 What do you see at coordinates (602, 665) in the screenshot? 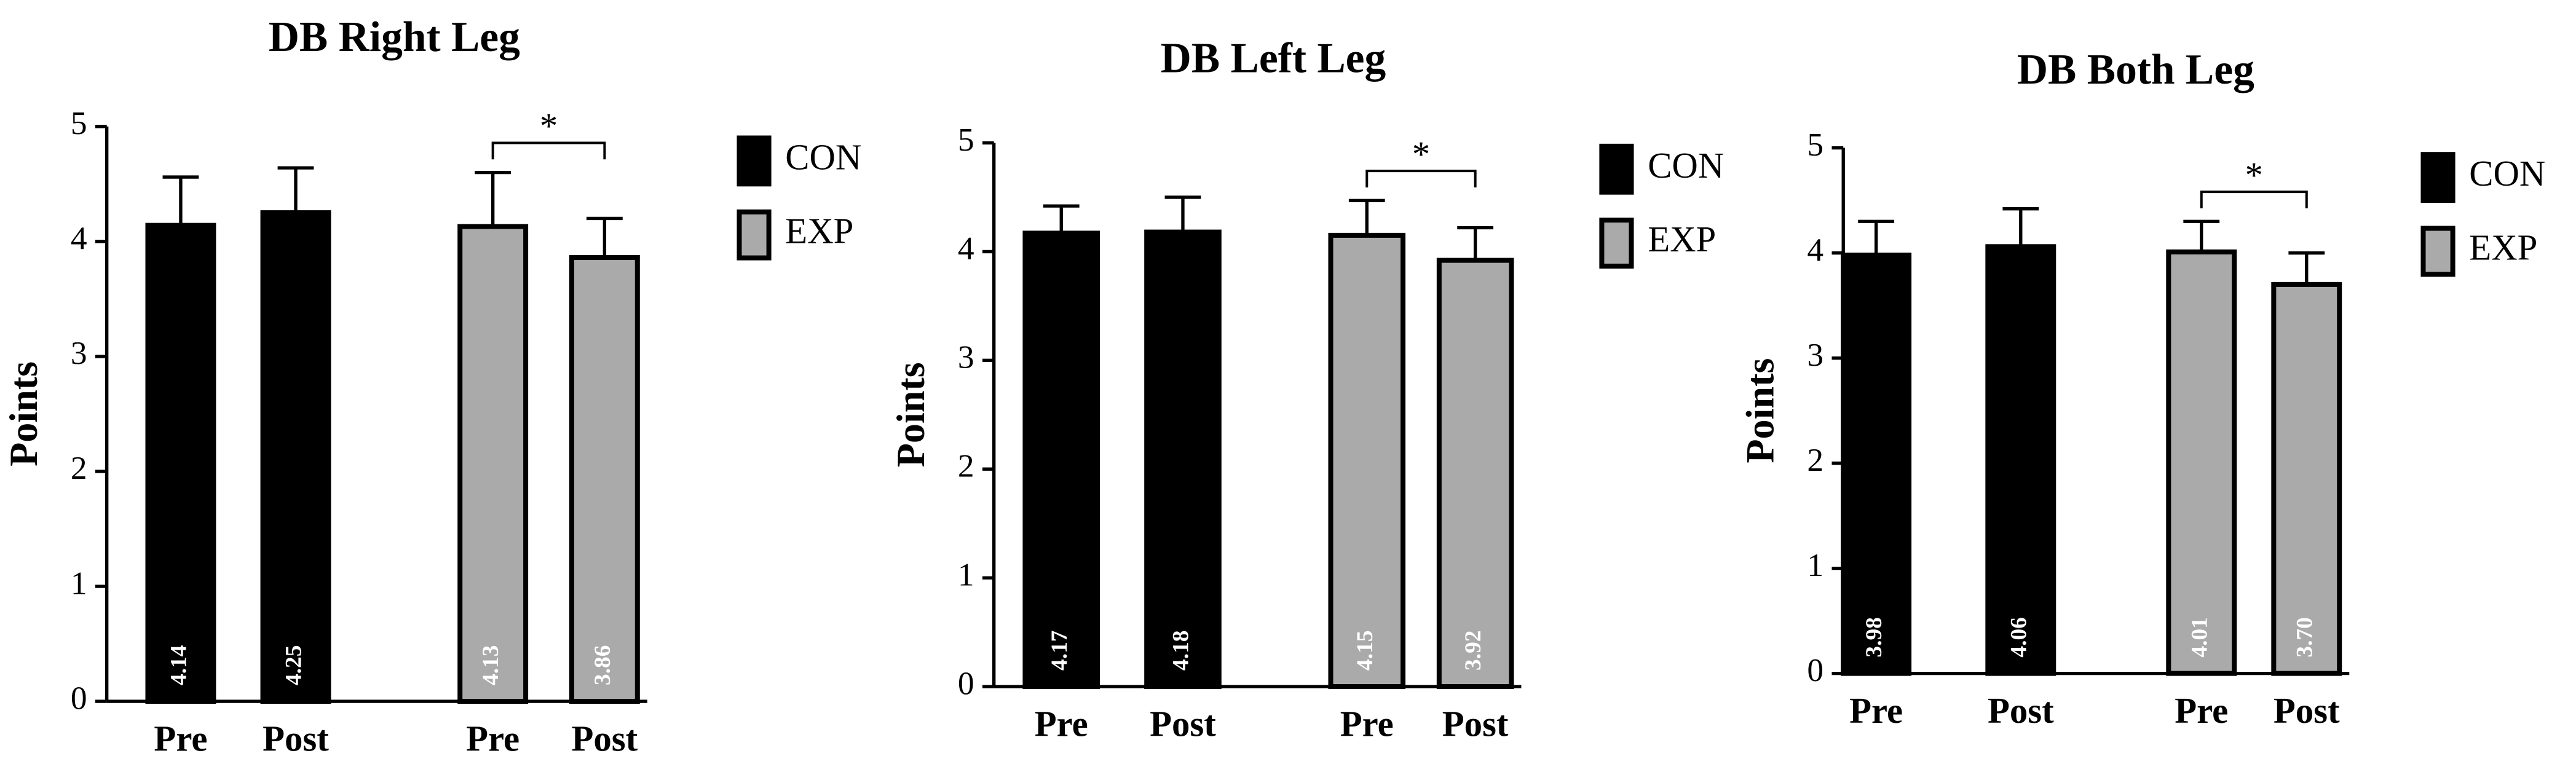
I see `value-label: 3.86` at bounding box center [602, 665].